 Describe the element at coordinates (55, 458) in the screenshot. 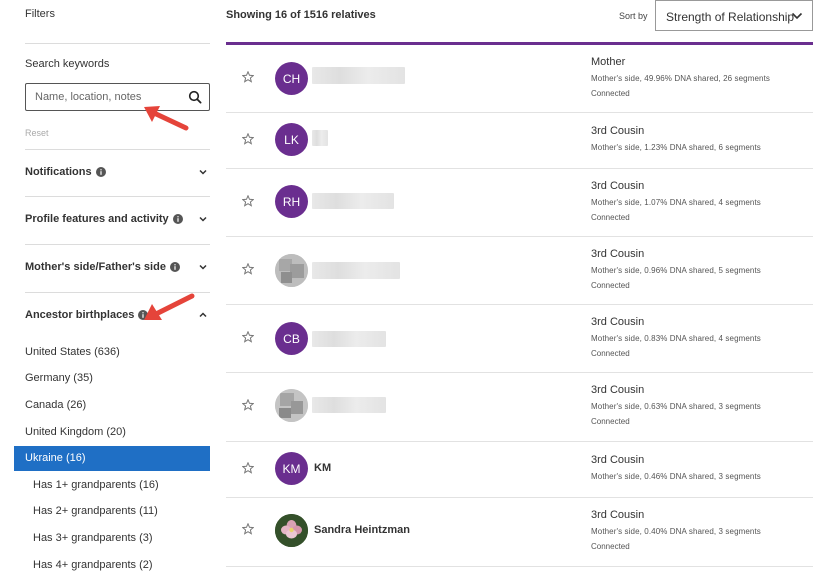

I see `birthplace-item-label: Ukraine (16)` at that location.